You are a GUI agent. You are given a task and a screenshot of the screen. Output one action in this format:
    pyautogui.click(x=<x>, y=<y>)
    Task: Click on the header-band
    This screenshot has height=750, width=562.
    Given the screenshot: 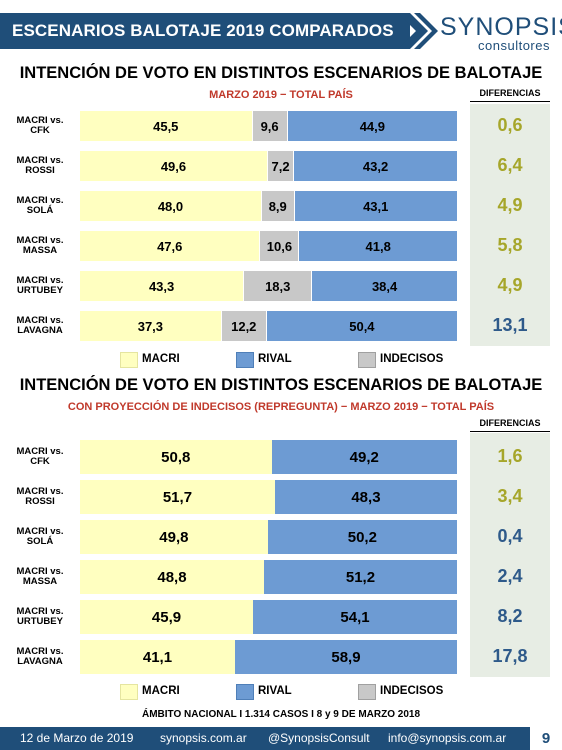 What is the action you would take?
    pyautogui.click(x=205, y=31)
    